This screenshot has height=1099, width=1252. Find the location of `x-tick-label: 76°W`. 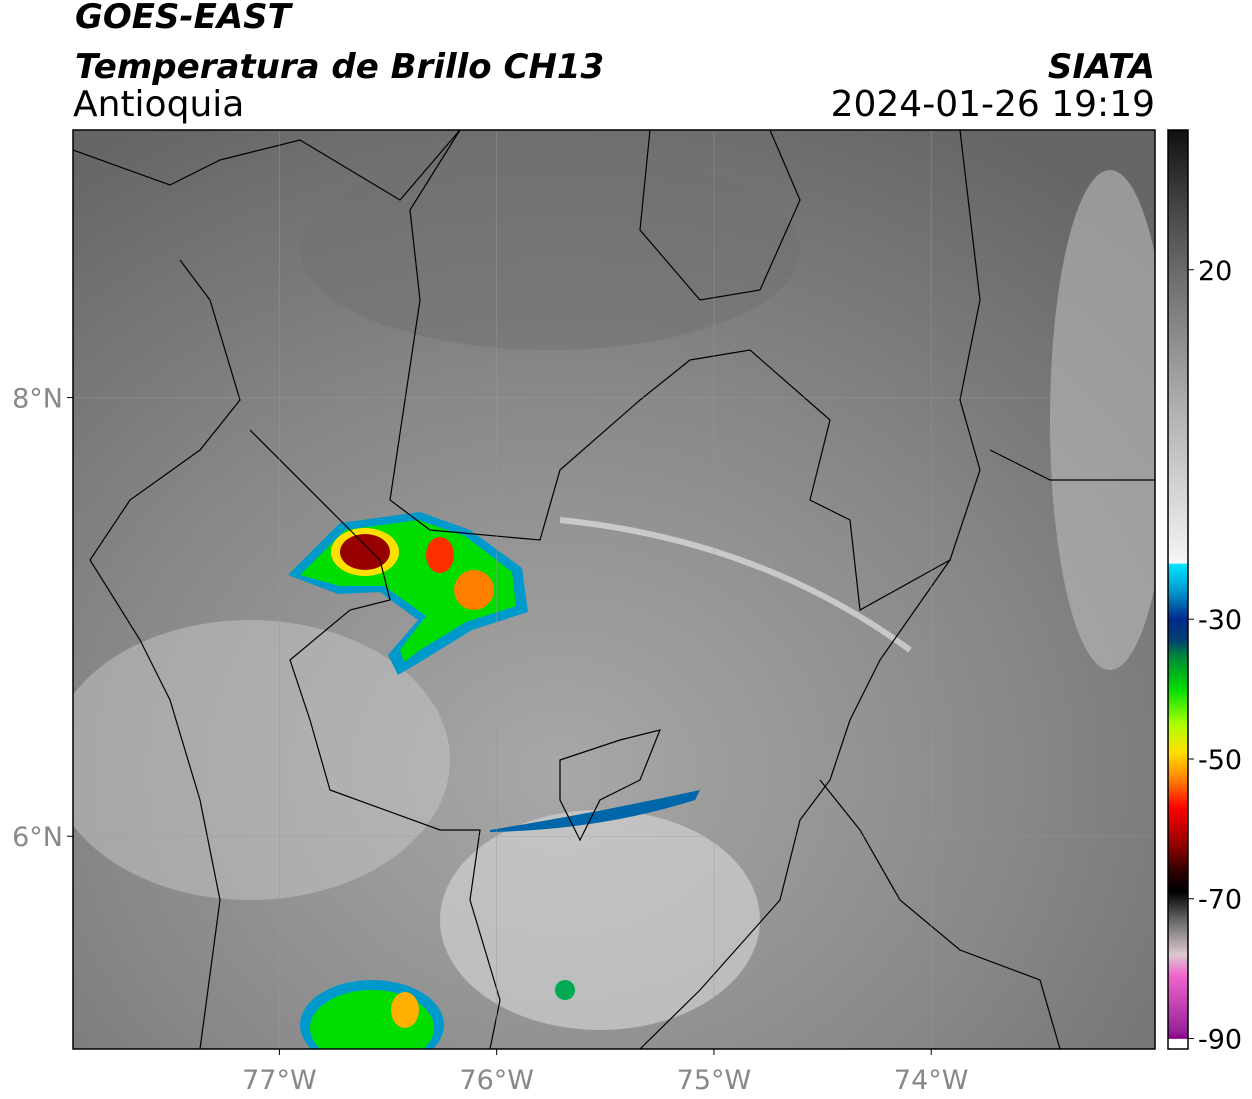

x-tick-label: 76°W is located at coordinates (496, 1080).